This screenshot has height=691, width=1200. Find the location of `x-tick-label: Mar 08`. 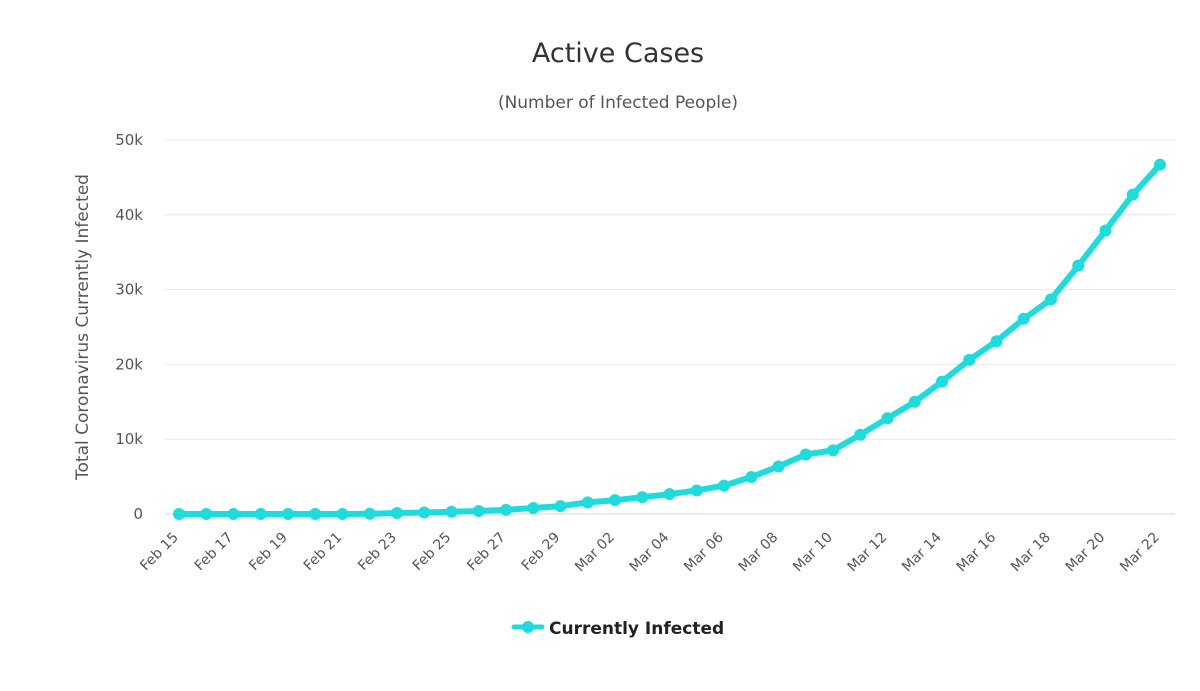

x-tick-label: Mar 08 is located at coordinates (759, 553).